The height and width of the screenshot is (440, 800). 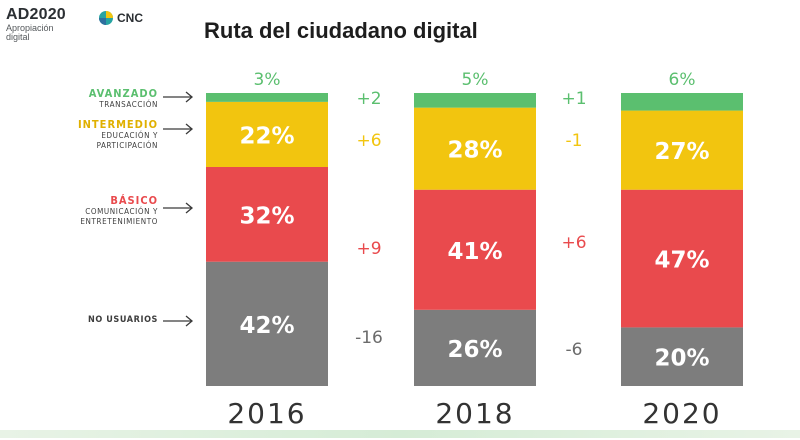 I want to click on x-axis-ticks: 2016 2018 2020, so click(x=474, y=413).